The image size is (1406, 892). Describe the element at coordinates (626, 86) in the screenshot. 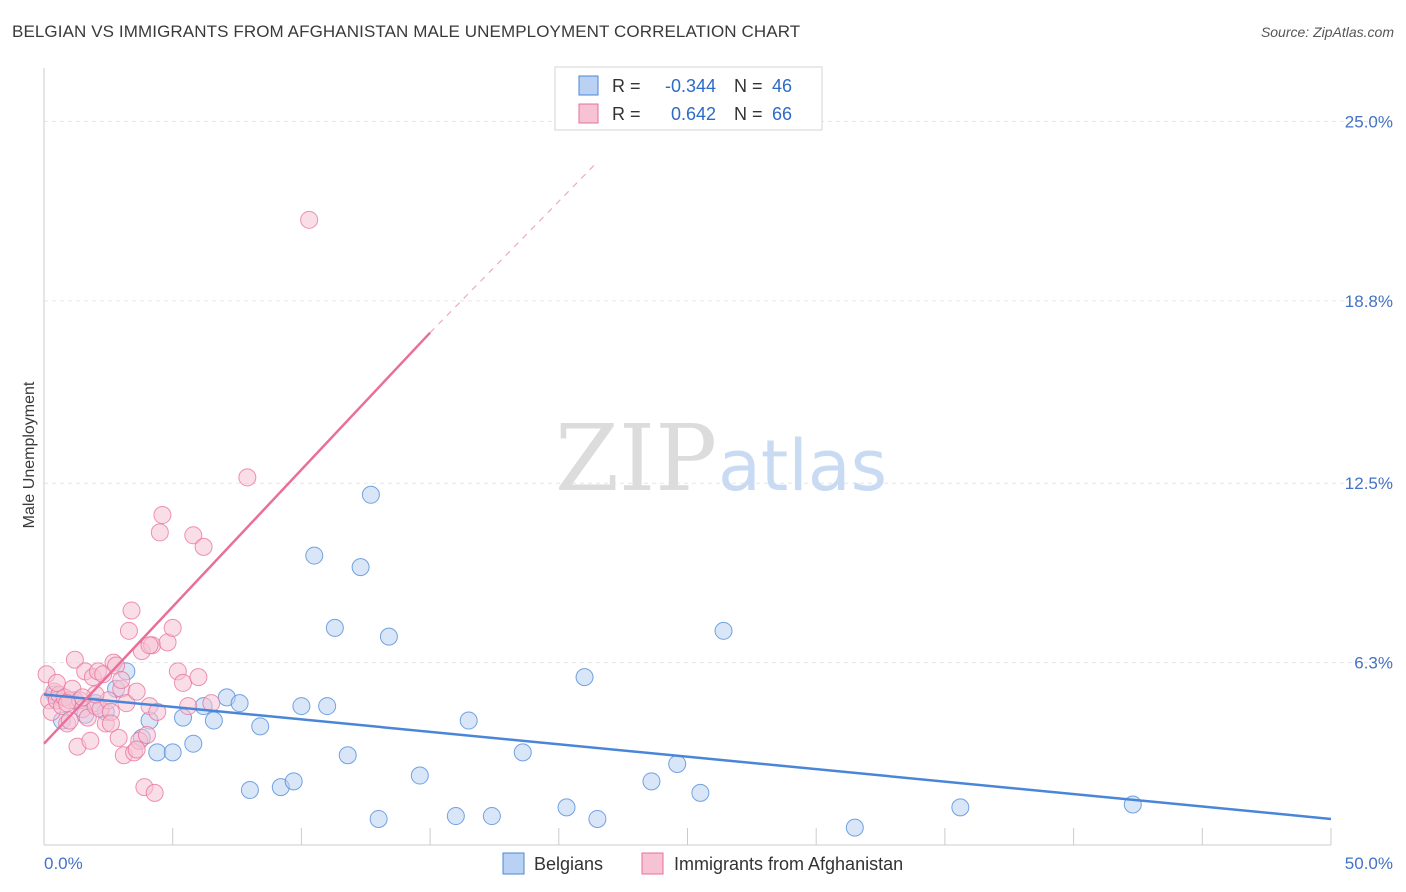

I see `legend-r-label-1: R =` at that location.